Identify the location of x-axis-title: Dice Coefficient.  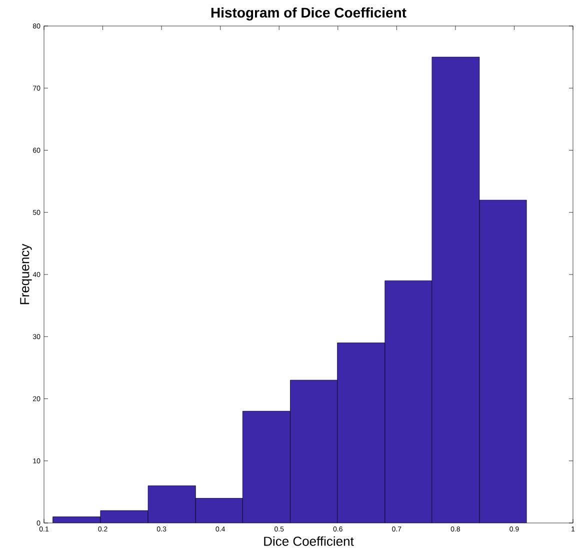
(309, 541).